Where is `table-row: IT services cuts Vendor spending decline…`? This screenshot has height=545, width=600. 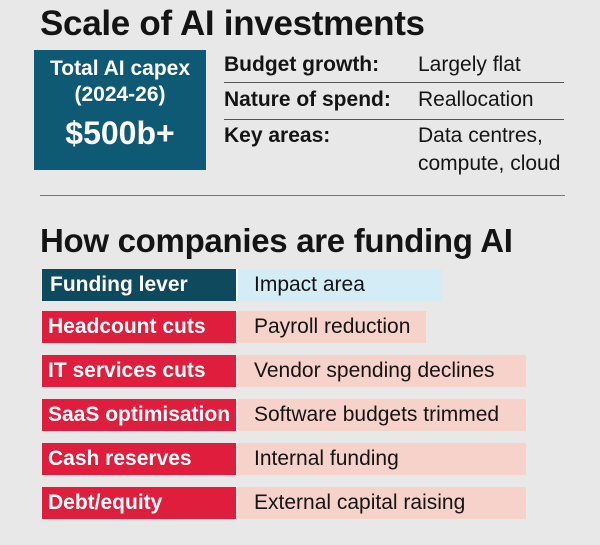
table-row: IT services cuts Vendor spending decline… is located at coordinates (284, 371).